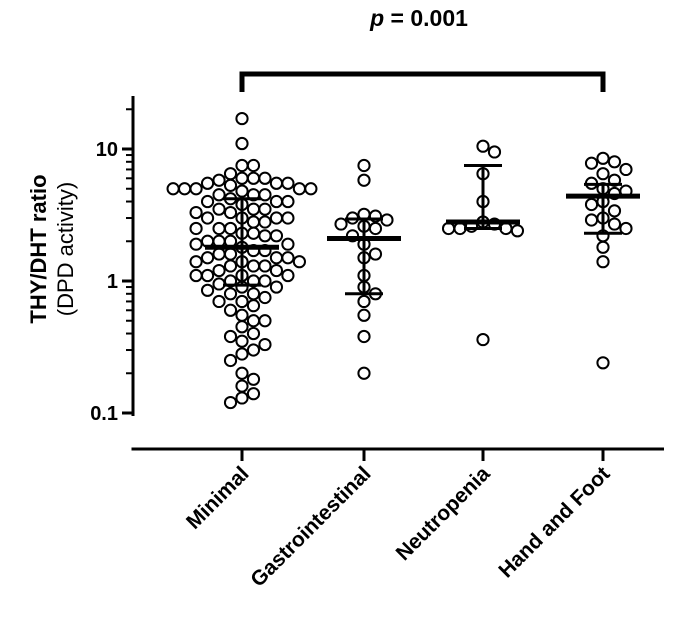 This screenshot has height=633, width=685. What do you see at coordinates (422, 48) in the screenshot?
I see `significance-bracket: p = 0.001` at bounding box center [422, 48].